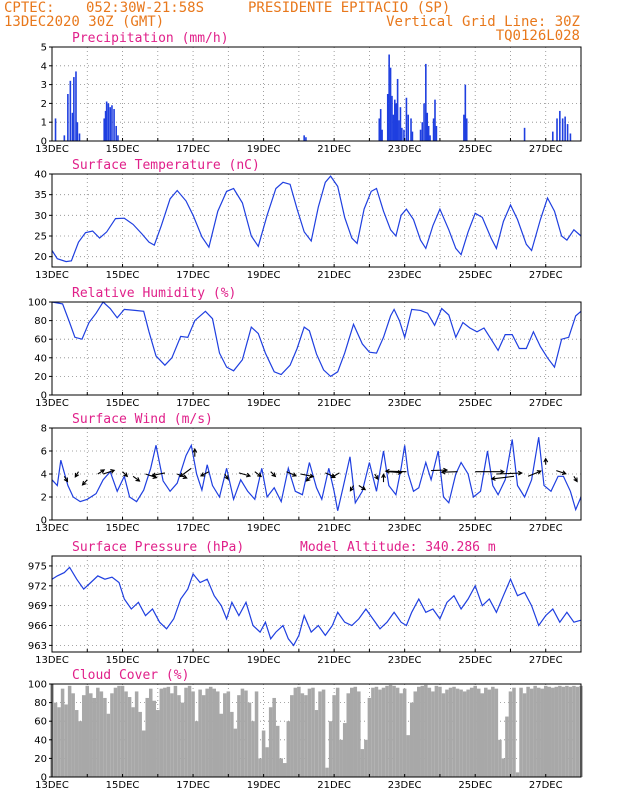 Image resolution: width=618 pixels, height=800 pixels. I want to click on wind-xtick-label: 21DEC, so click(334, 528).